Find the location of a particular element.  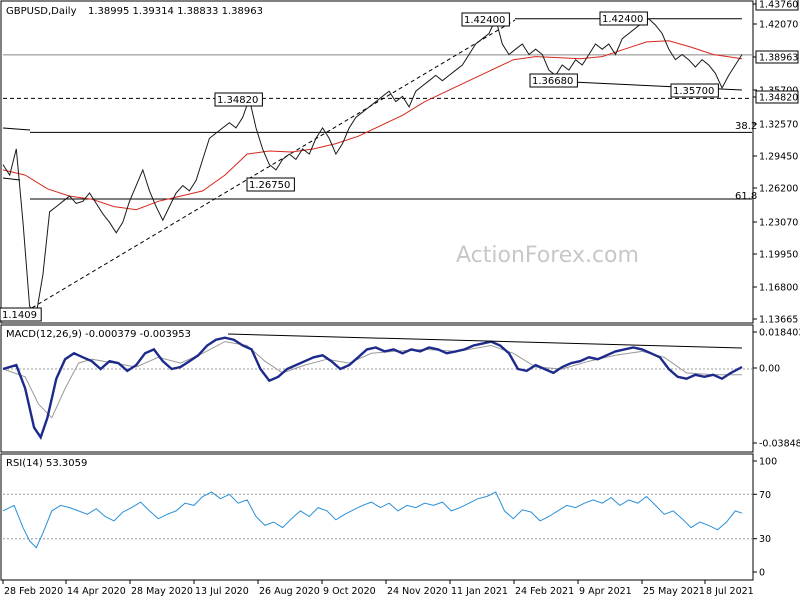

y-tick-label: 0 is located at coordinates (762, 573).